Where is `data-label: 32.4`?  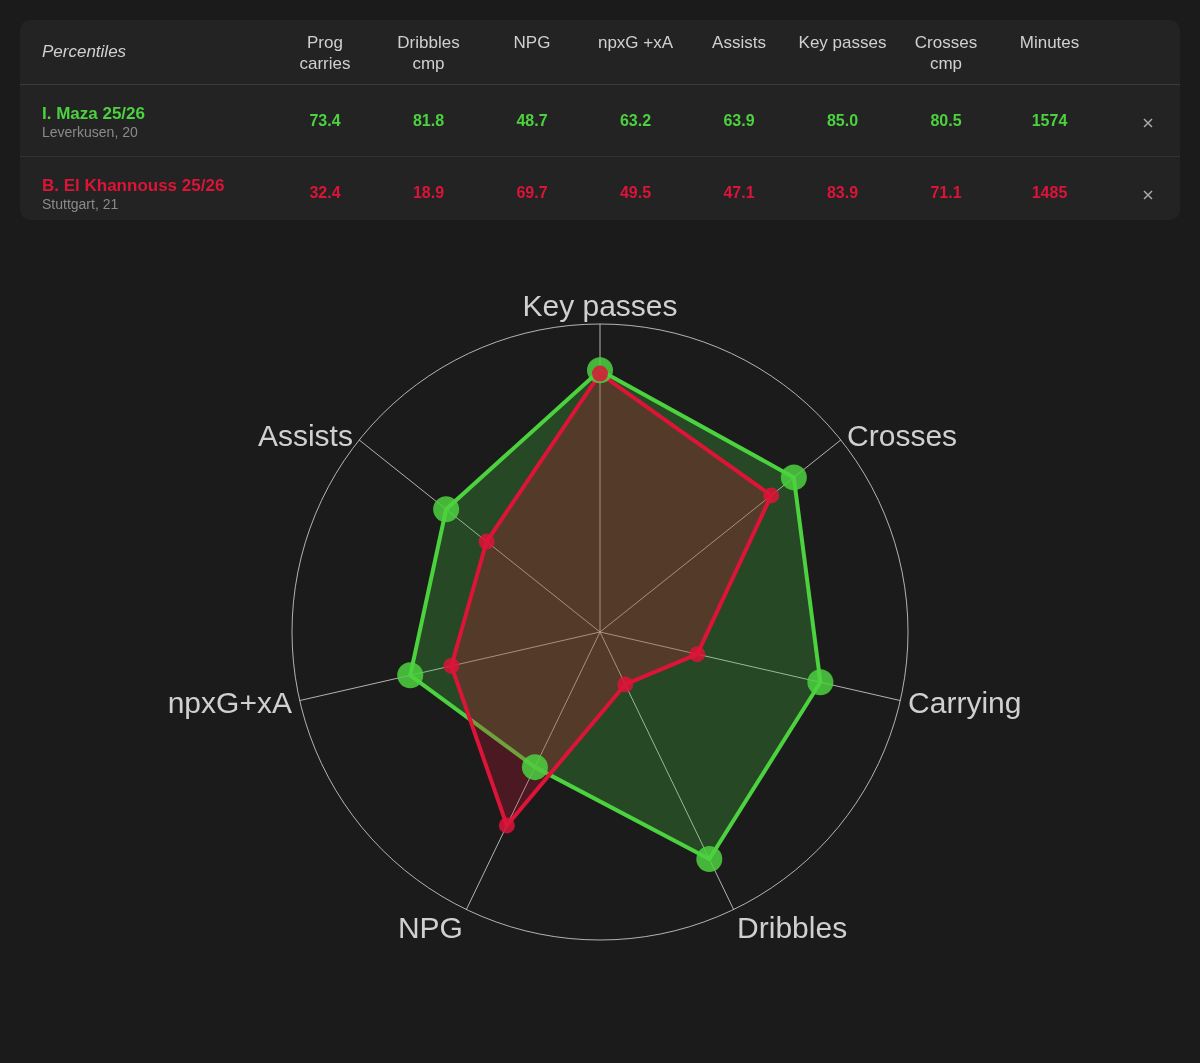
data-label: 32.4 is located at coordinates (325, 193).